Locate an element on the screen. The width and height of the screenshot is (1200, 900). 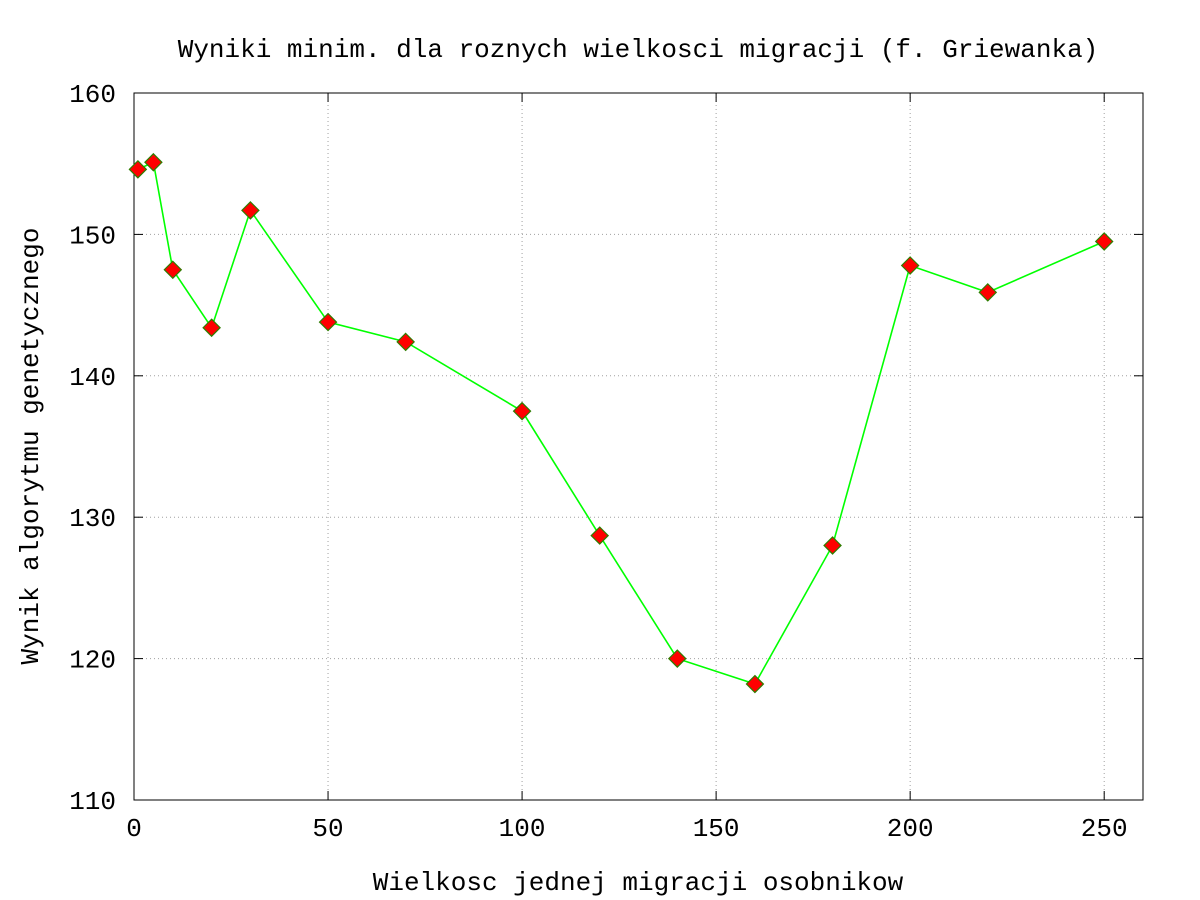
y-tick-label: 140 is located at coordinates (92, 378).